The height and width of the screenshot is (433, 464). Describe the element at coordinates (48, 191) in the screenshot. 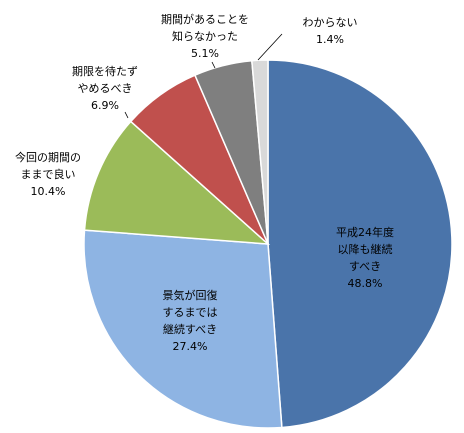

I see `value-label: 10.4%` at that location.